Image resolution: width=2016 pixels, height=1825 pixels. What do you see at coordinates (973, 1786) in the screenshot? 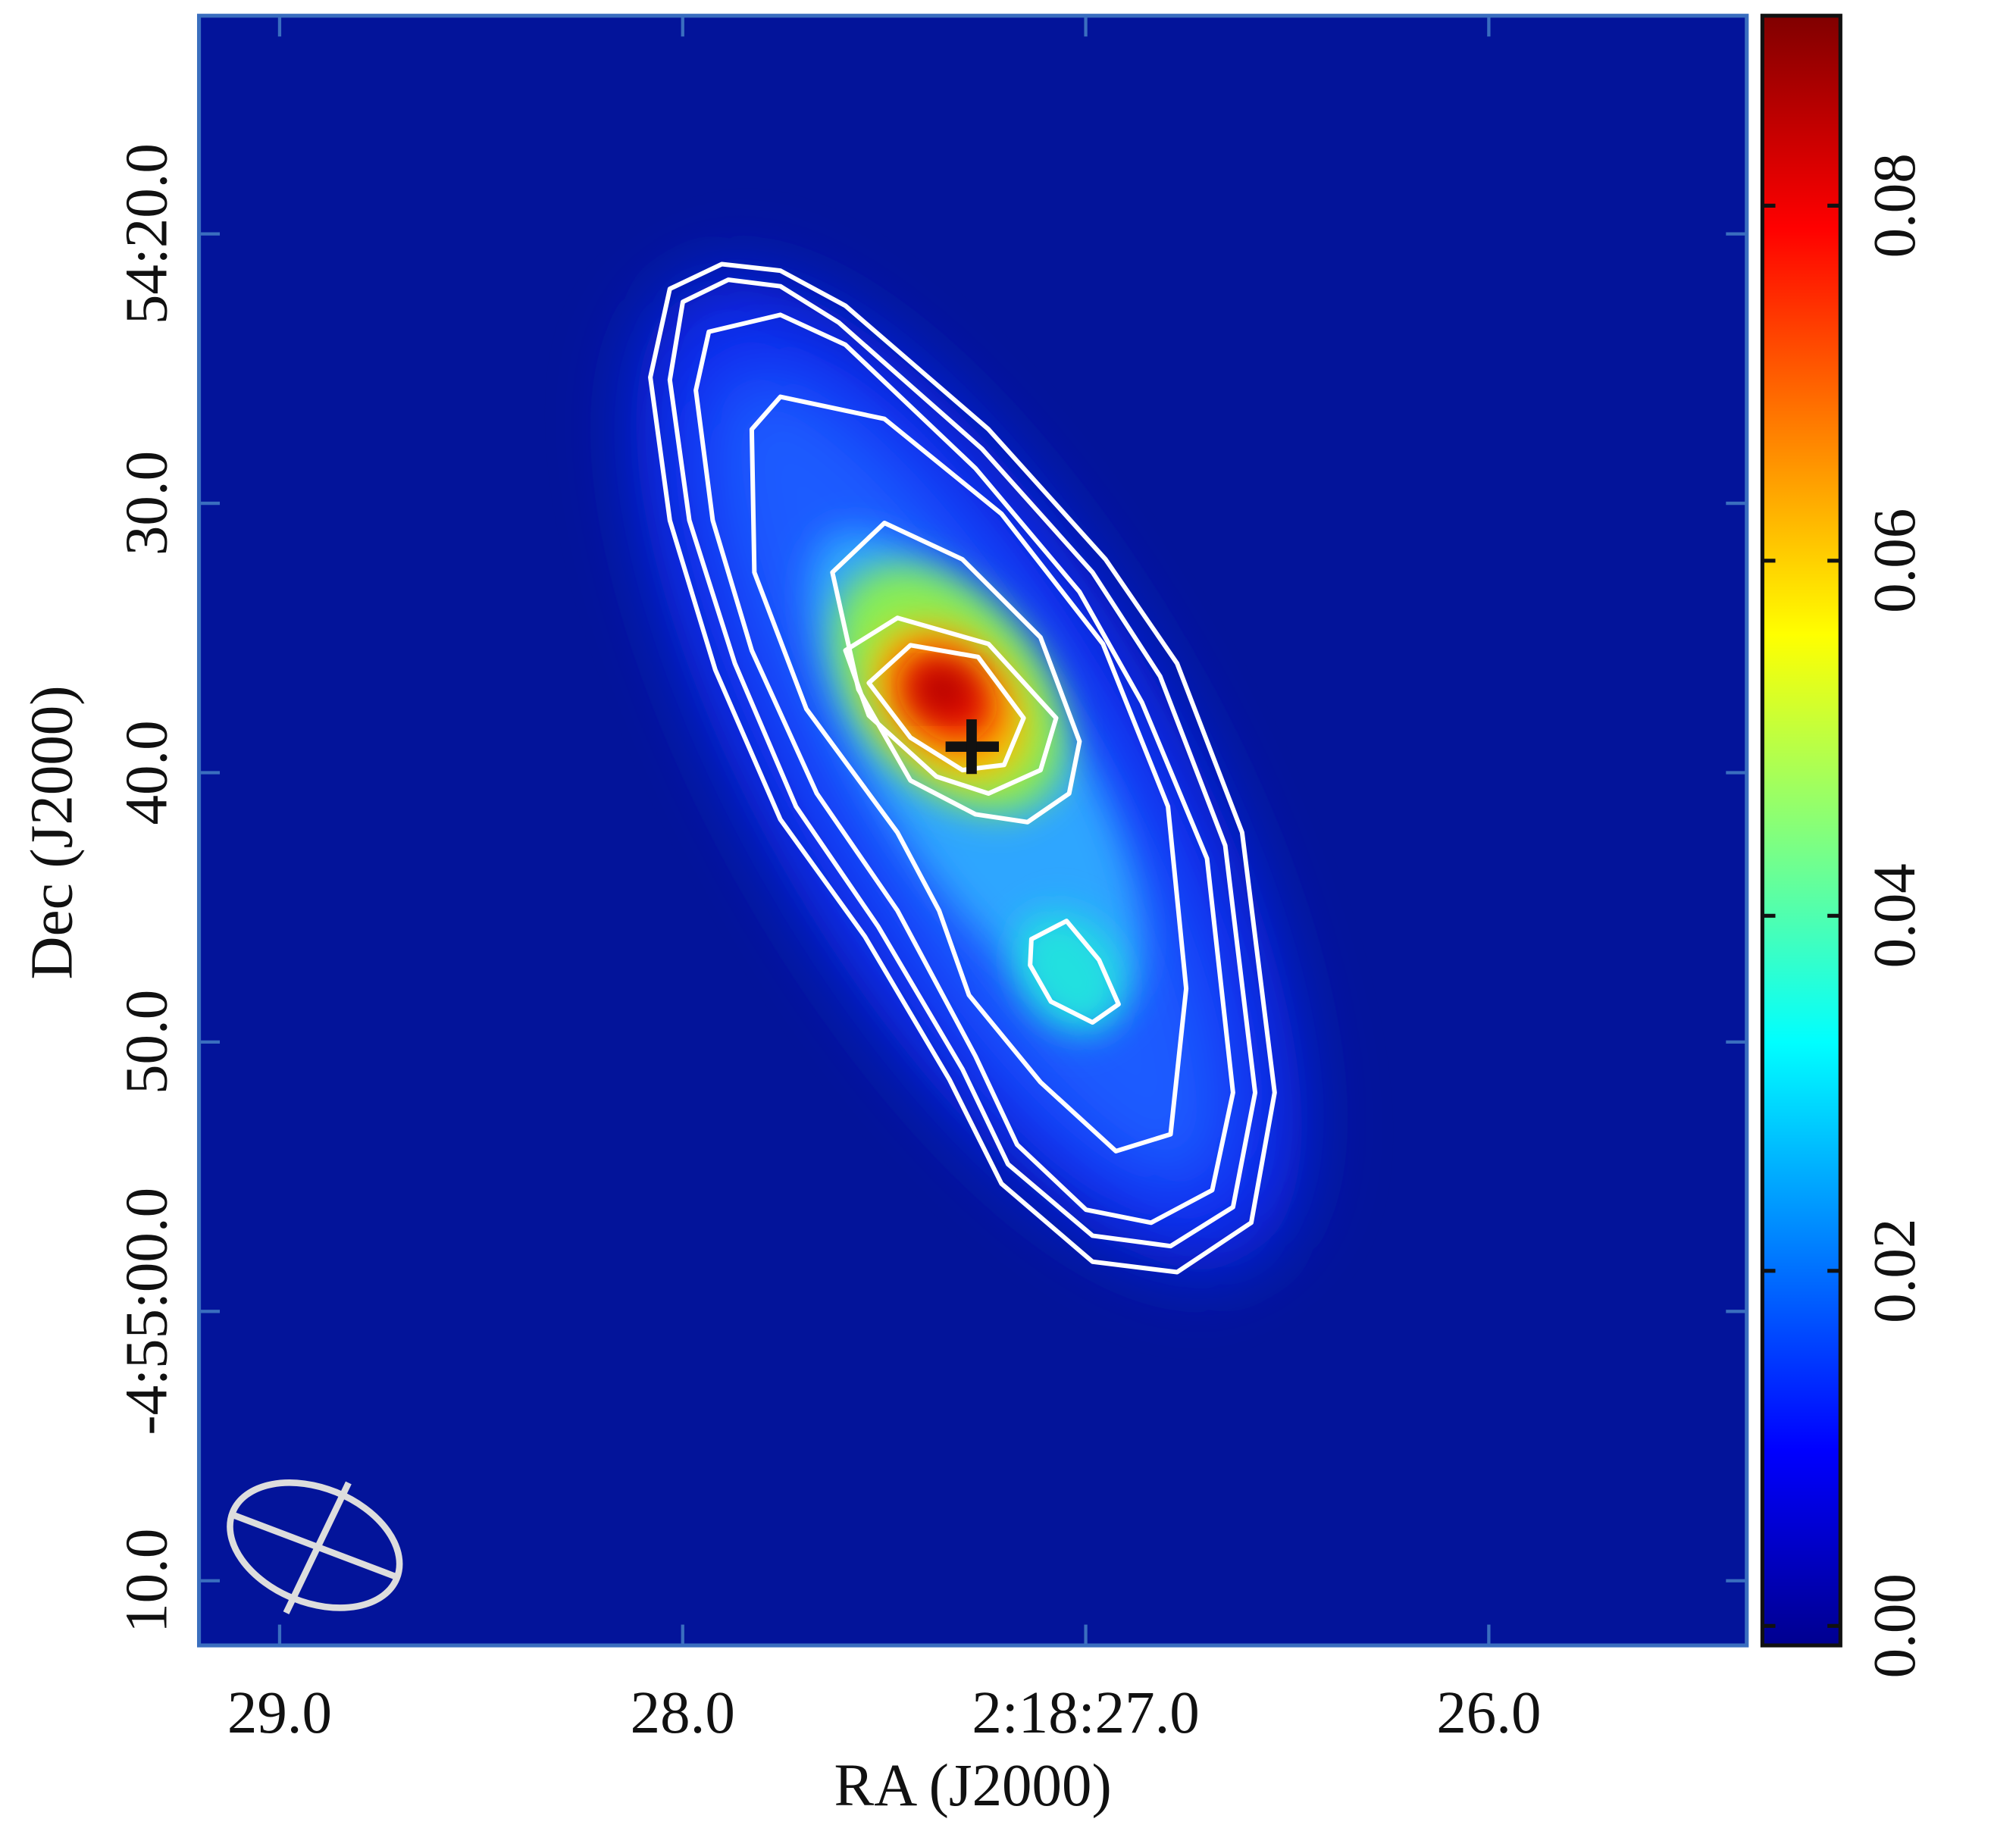
I see `x-axis-label: RA (J2000)` at bounding box center [973, 1786].